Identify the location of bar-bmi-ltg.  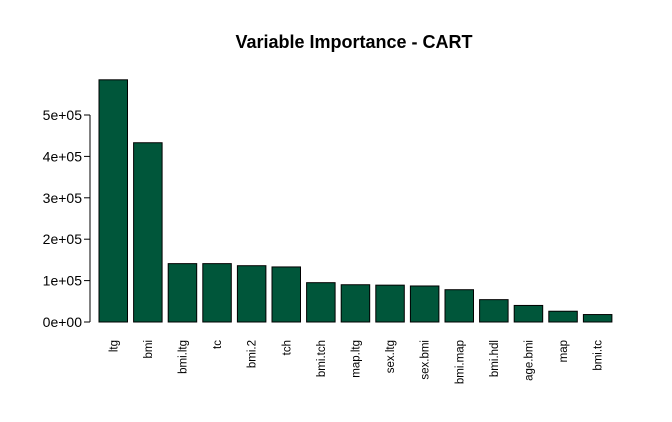
(182, 293).